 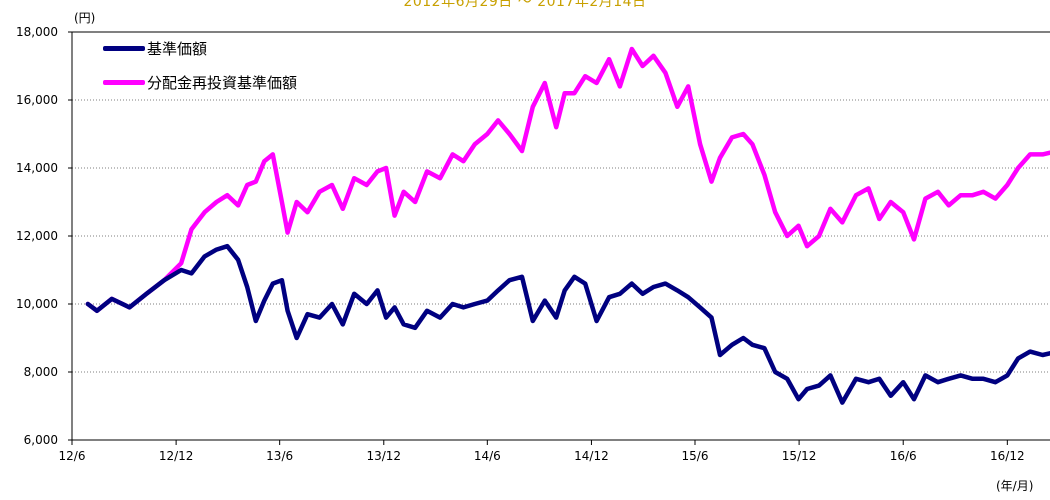 I want to click on y-tick-label: 10,000, so click(x=37, y=304).